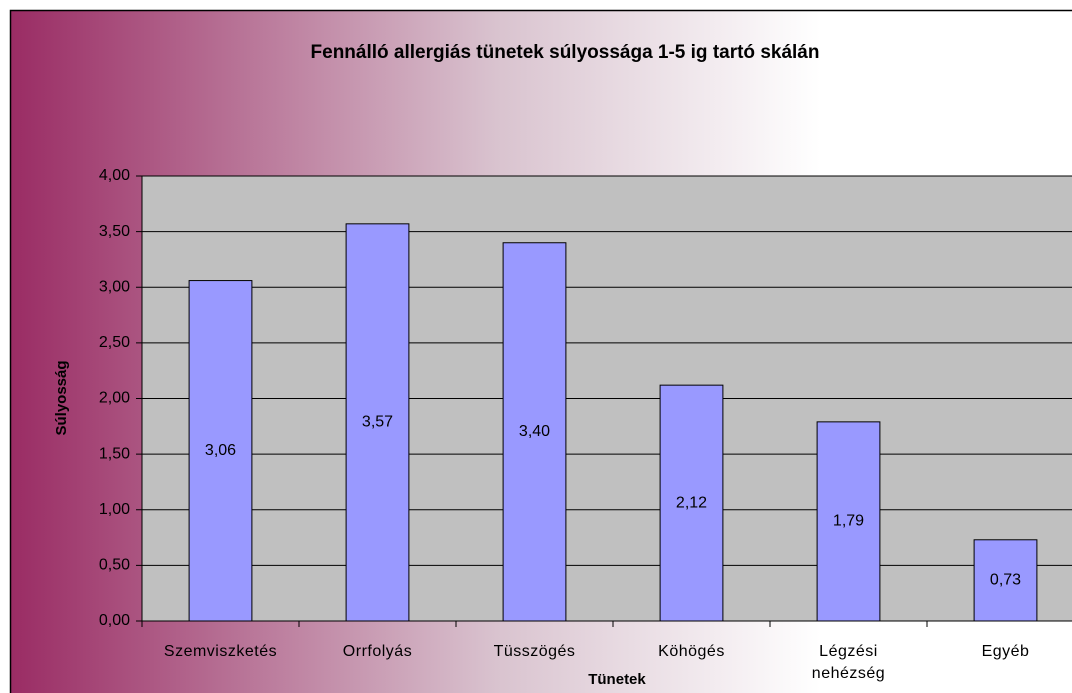 The height and width of the screenshot is (693, 1072). I want to click on x-tick-label: Légzési nehézség, so click(848, 662).